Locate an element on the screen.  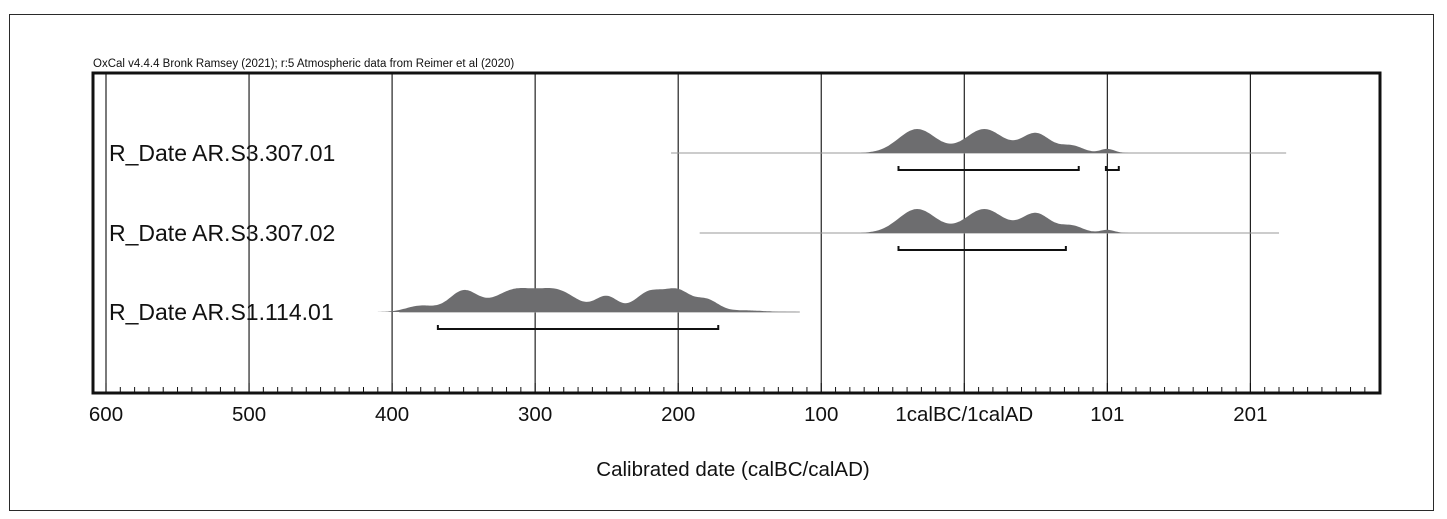
series-group: R_Date AR.S1.114.01 is located at coordinates (456, 309).